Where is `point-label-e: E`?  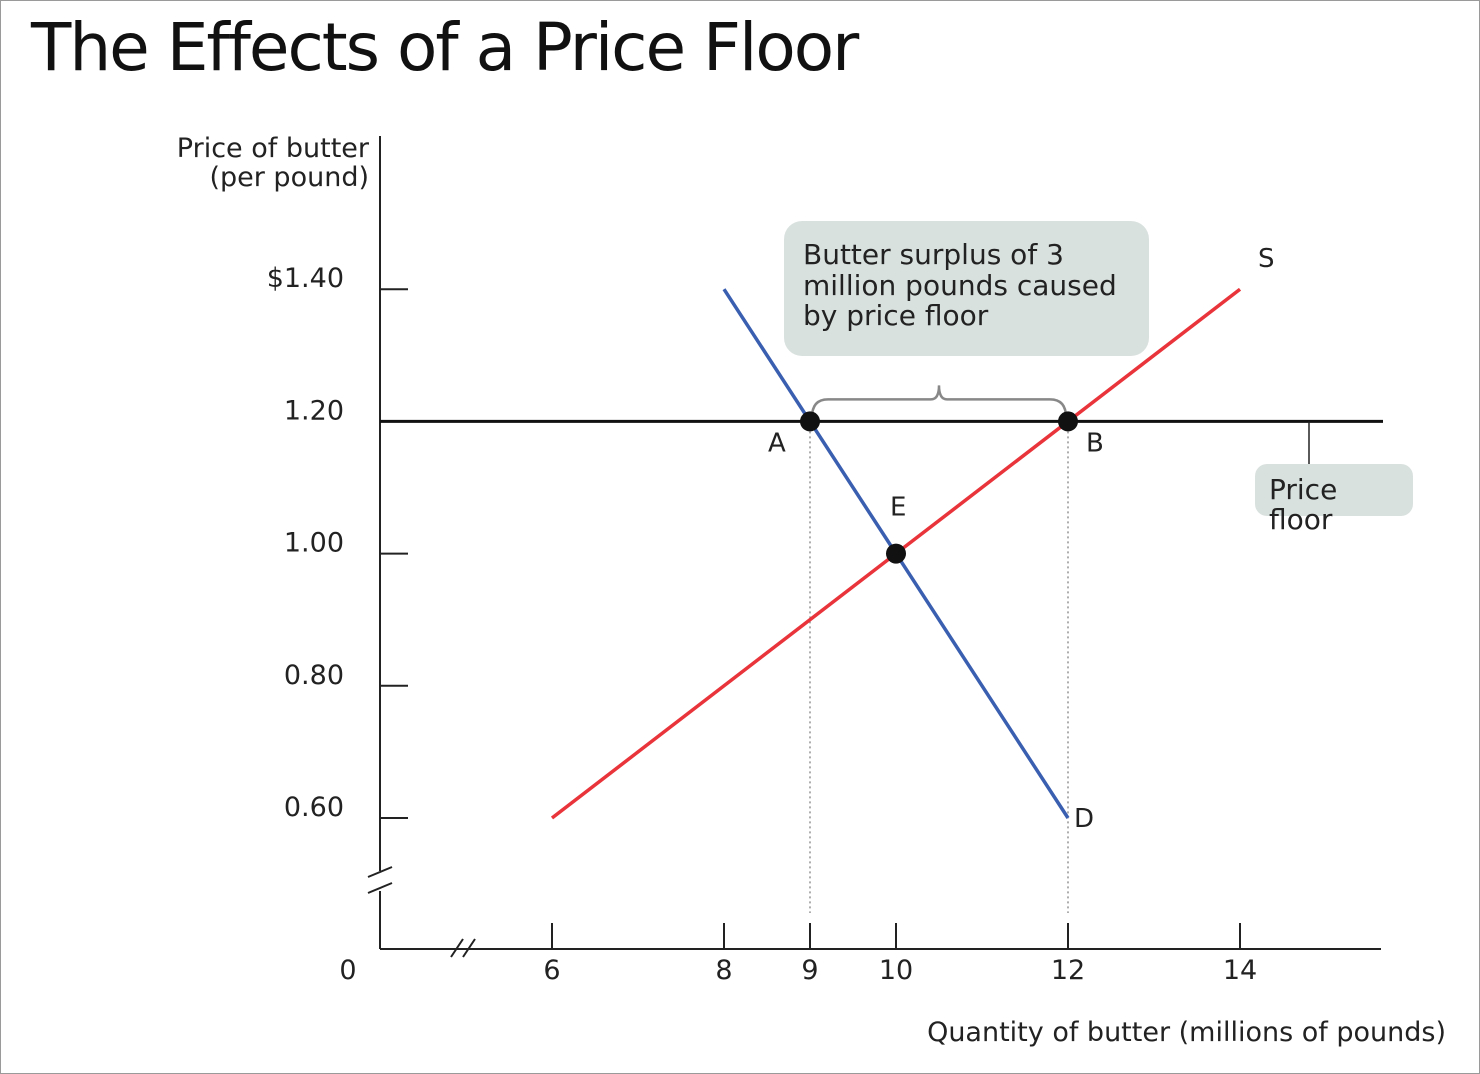 point-label-e: E is located at coordinates (898, 508).